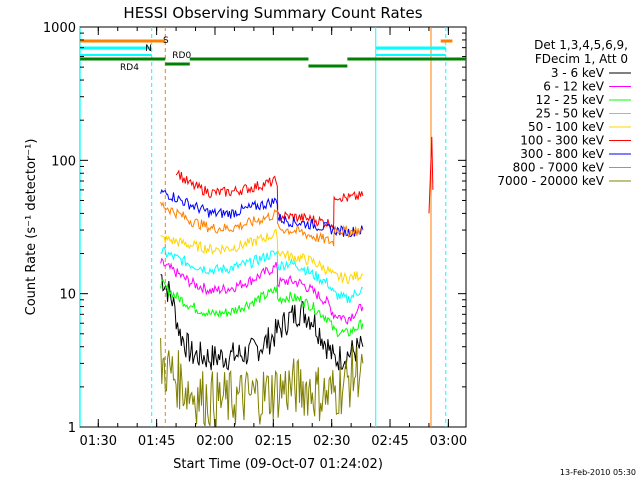 The width and height of the screenshot is (640, 480). I want to click on y-tick-label: 10, so click(67, 295).